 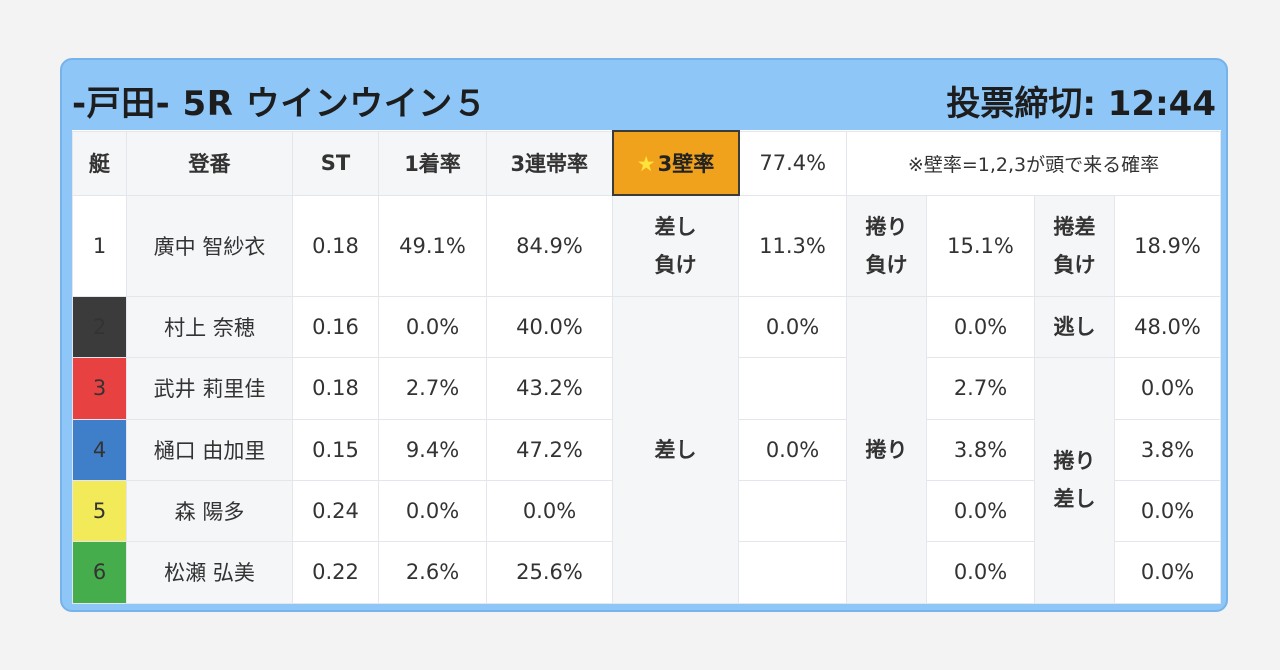 I want to click on trifecta-rate: 43.2%, so click(x=549, y=388).